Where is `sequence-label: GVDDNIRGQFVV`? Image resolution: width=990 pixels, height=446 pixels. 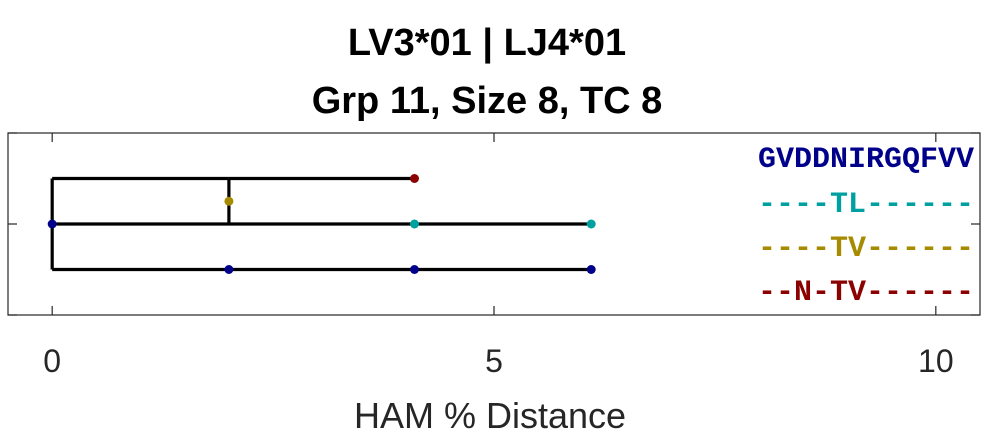
sequence-label: GVDDNIRGQFVV is located at coordinates (866, 160).